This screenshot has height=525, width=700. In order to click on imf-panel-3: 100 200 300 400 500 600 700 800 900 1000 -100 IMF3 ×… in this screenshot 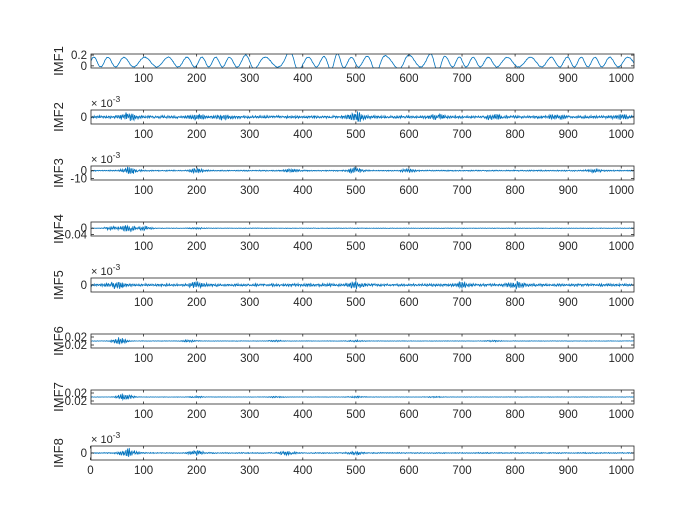, I will do `click(343, 173)`.